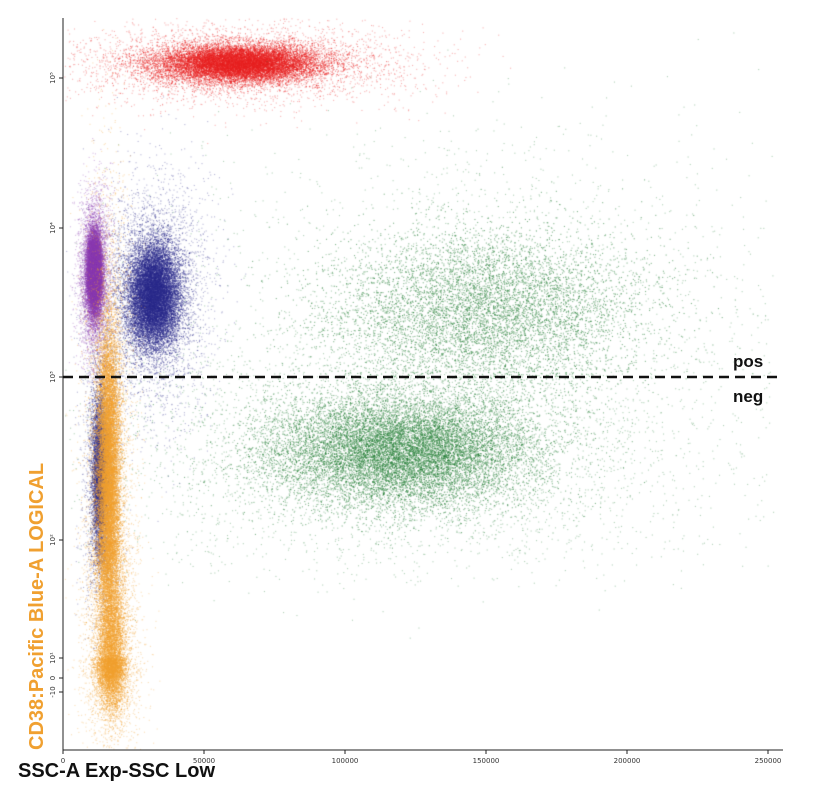 The image size is (813, 800). I want to click on y-tick-label: 10⁵, so click(53, 78).